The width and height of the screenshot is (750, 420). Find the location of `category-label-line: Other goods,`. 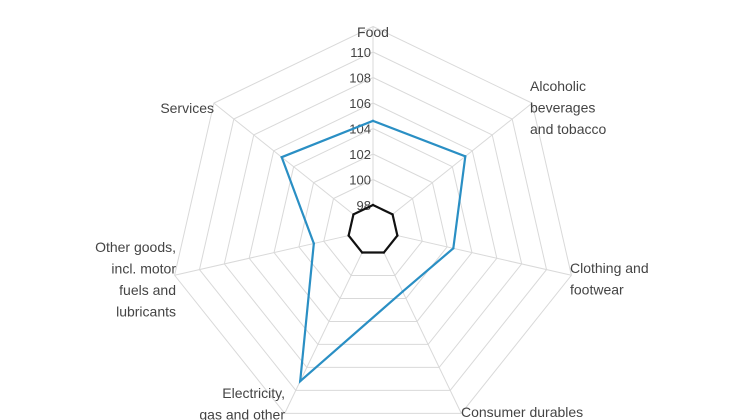

category-label-line: Other goods, is located at coordinates (135, 247).